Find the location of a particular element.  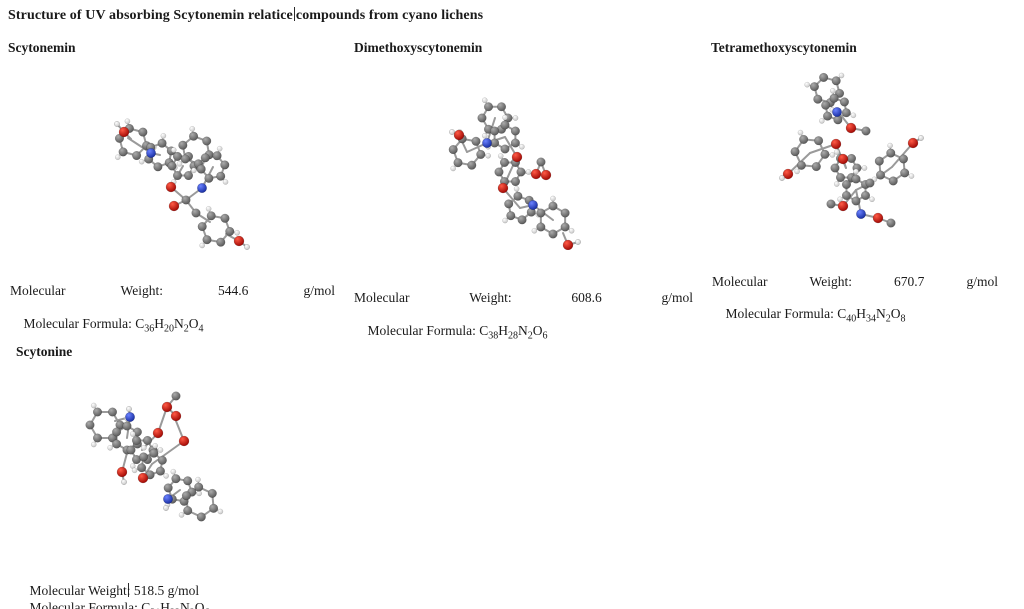

molecule-image-tetramethoxyscytonemin is located at coordinates (852, 155).